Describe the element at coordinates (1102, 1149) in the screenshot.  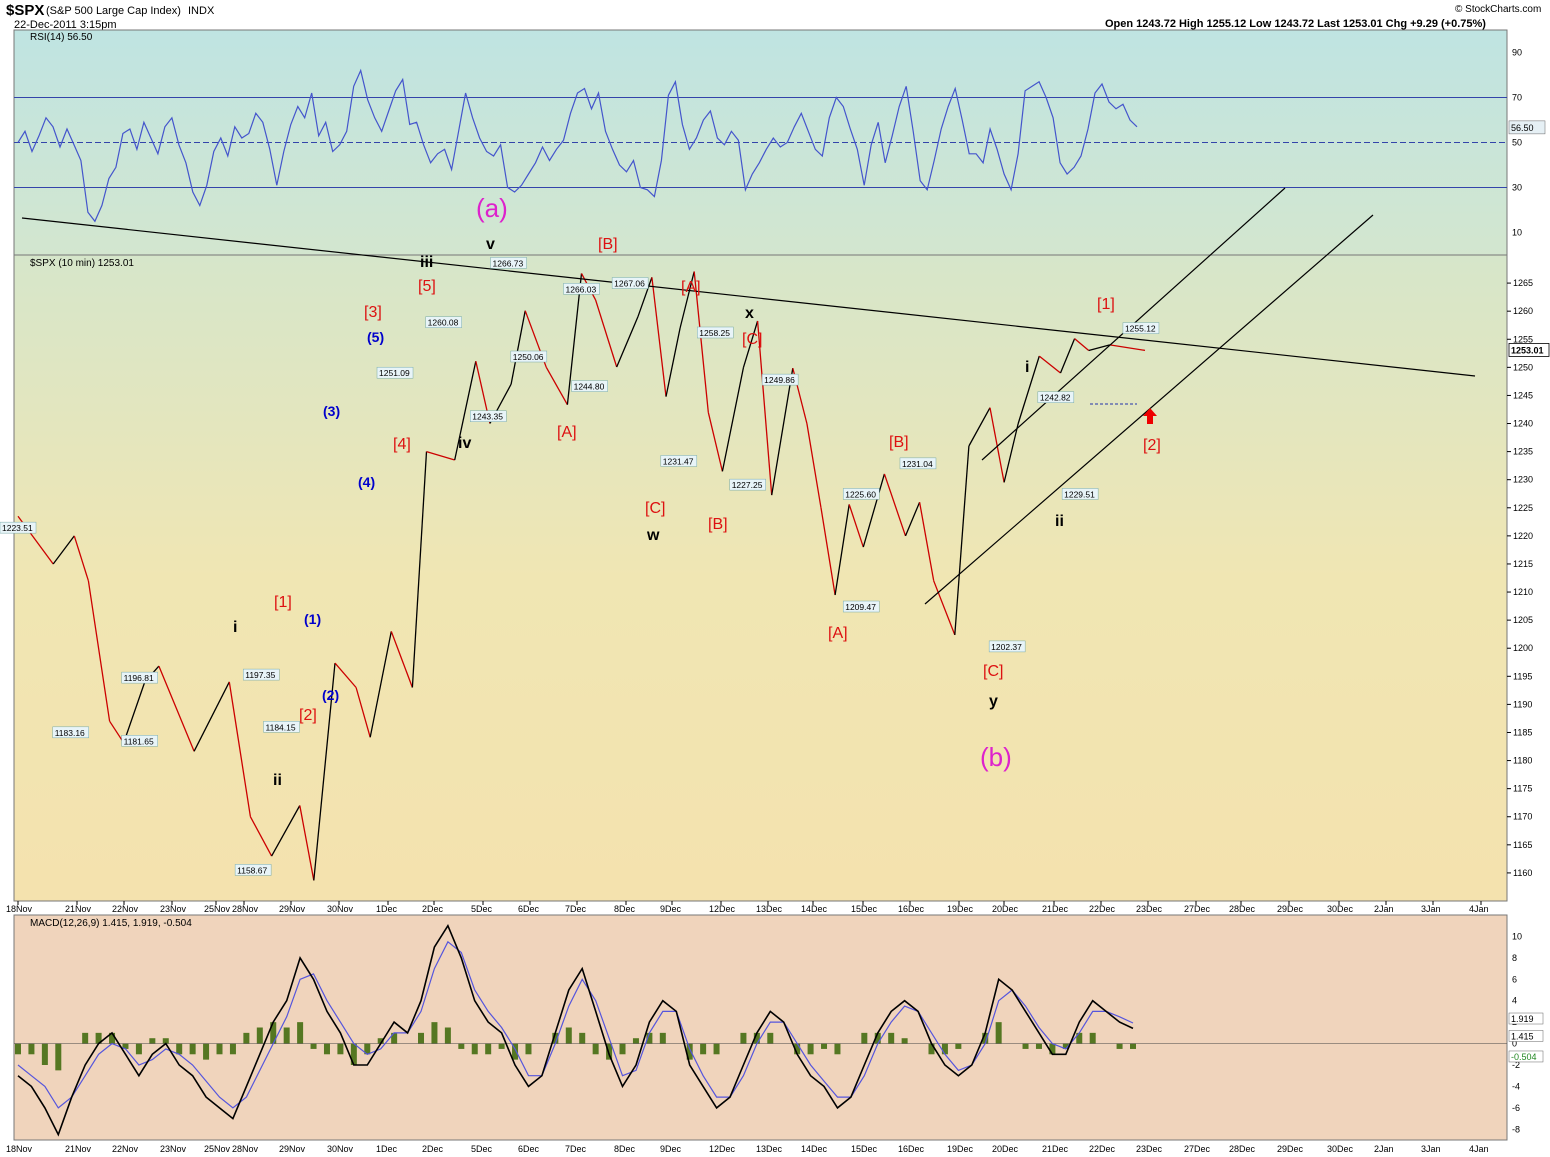
I see `x-tick-label-bottom: 22Dec` at that location.